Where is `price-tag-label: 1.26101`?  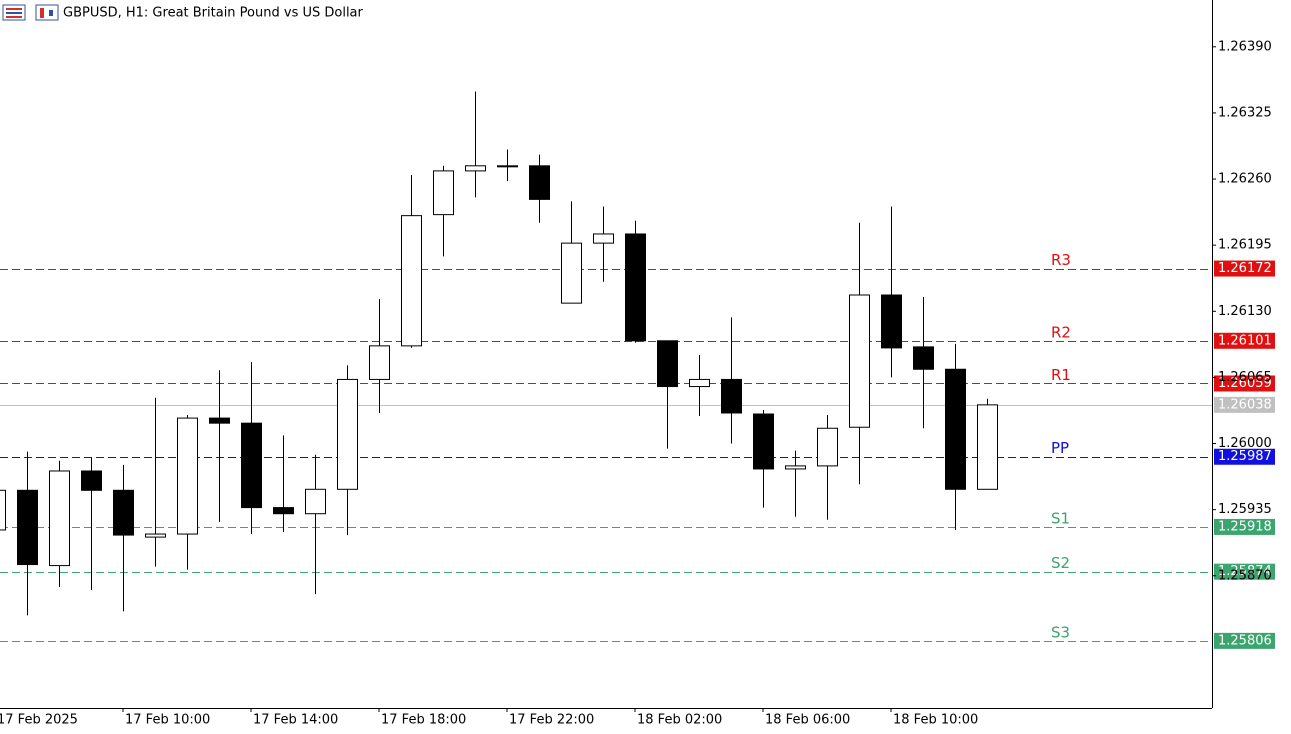
price-tag-label: 1.26101 is located at coordinates (1245, 340).